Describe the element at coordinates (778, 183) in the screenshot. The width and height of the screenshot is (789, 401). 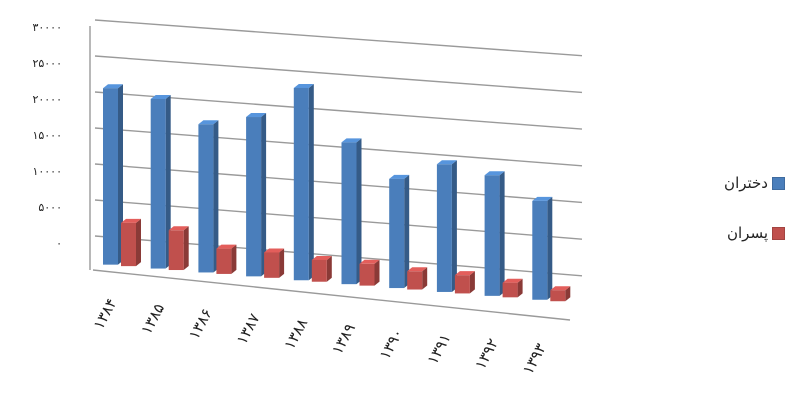
I see `legend-swatch-girls` at that location.